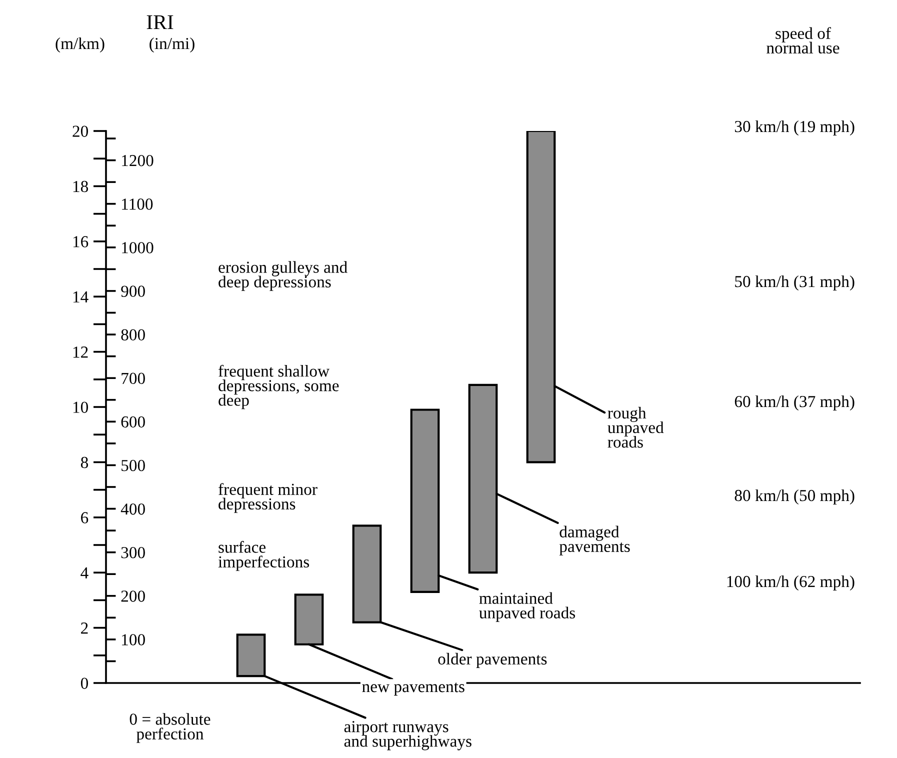  What do you see at coordinates (803, 40) in the screenshot?
I see `text: speed of normal use` at bounding box center [803, 40].